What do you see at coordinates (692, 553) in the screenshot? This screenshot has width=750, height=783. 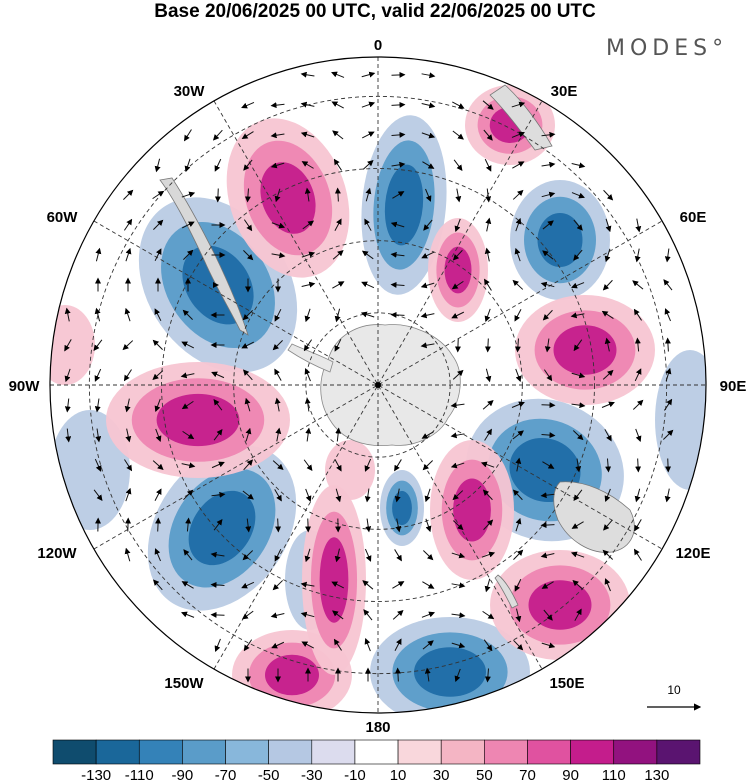 I see `lon-label-120e: 120E` at bounding box center [692, 553].